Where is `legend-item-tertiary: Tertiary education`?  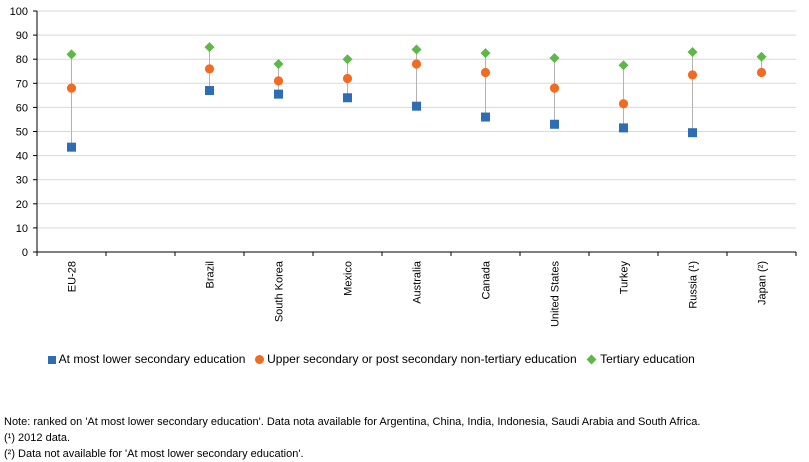 legend-item-tertiary: Tertiary education is located at coordinates (640, 359).